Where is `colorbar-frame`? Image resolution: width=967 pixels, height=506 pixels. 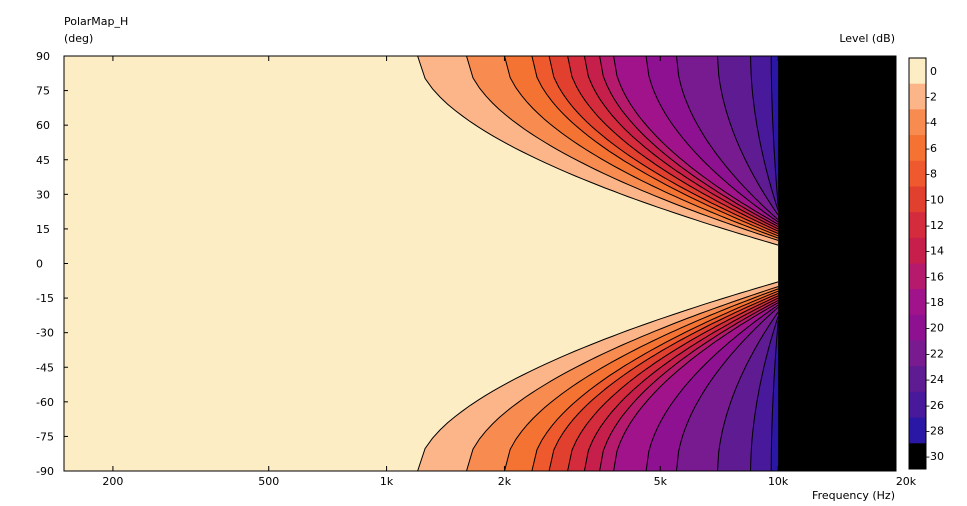 colorbar-frame is located at coordinates (917, 263).